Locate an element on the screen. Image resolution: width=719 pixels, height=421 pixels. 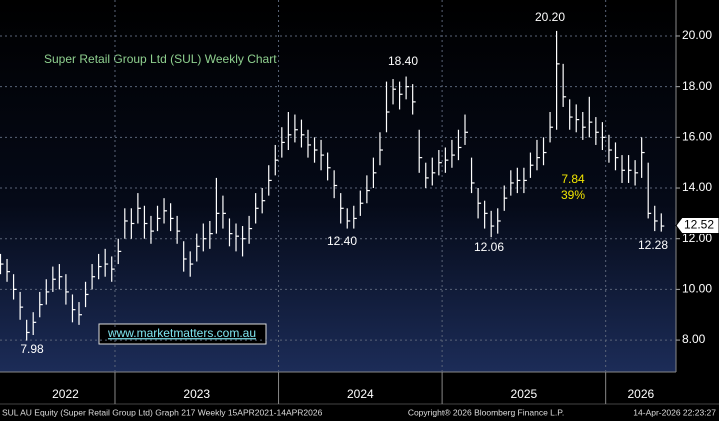
watermark: www.marketmatters.com.au is located at coordinates (181, 333).